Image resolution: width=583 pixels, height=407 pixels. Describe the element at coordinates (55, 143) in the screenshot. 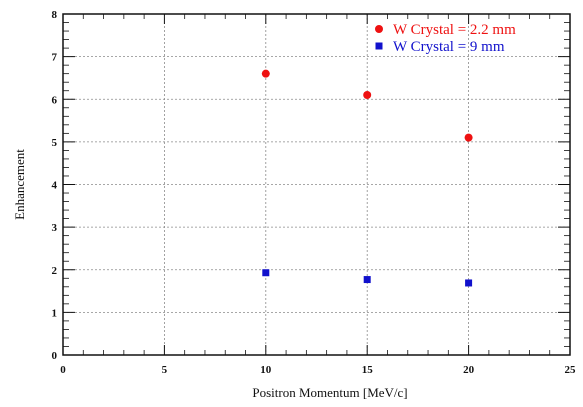

I see `y-tick-label: 5` at that location.